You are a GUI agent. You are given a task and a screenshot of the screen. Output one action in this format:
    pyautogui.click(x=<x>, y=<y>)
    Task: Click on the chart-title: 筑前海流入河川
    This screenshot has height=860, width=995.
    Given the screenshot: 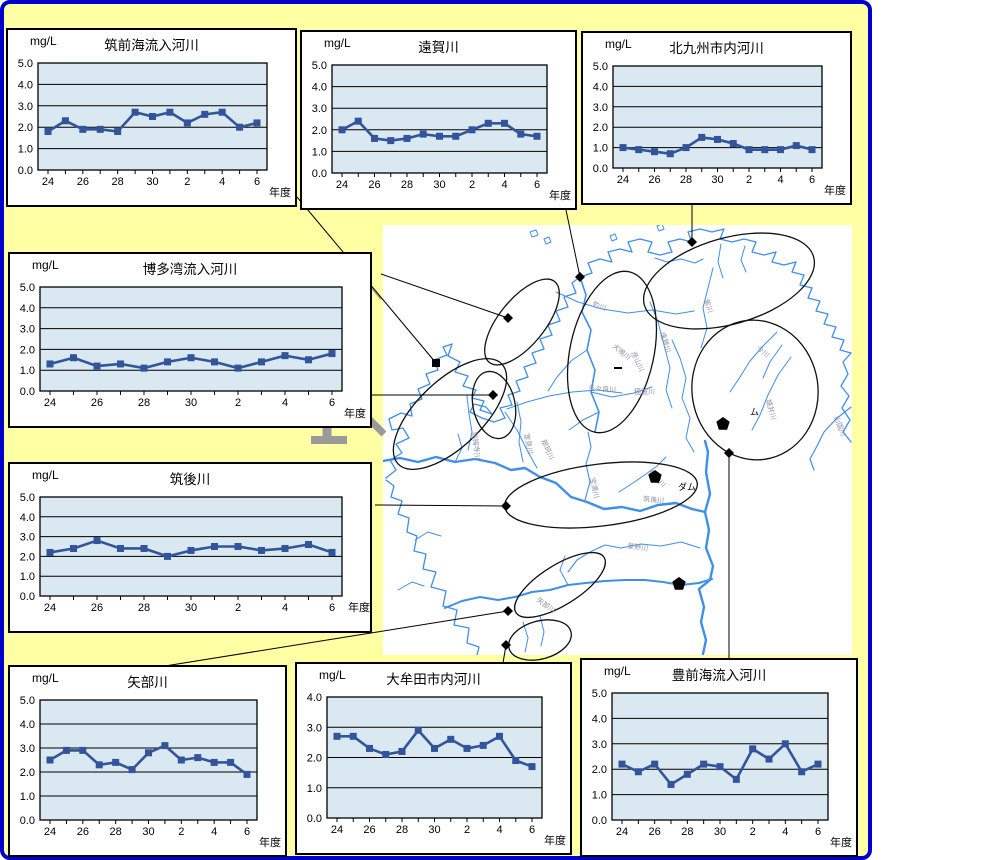 What is the action you would take?
    pyautogui.click(x=151, y=45)
    